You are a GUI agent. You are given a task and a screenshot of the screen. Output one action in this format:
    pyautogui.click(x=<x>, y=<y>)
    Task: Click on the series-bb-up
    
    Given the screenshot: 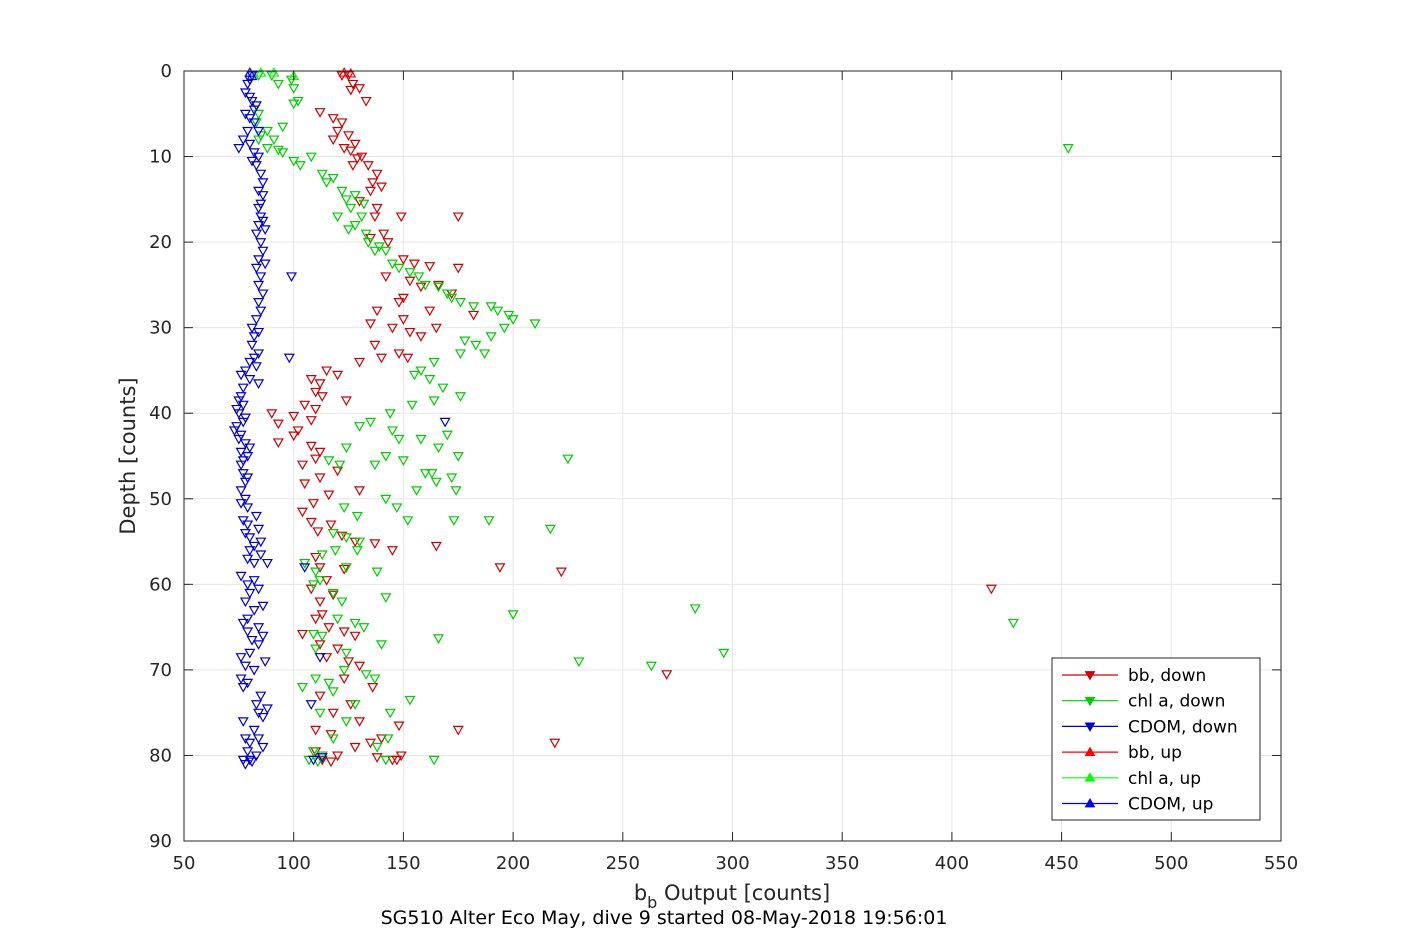 What is the action you would take?
    pyautogui.click(x=347, y=72)
    